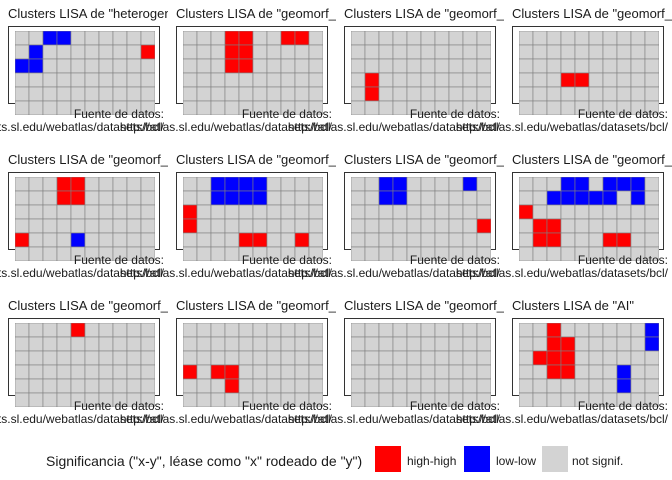  What do you see at coordinates (432, 461) in the screenshot?
I see `legend-label-high-high: high-high` at bounding box center [432, 461].